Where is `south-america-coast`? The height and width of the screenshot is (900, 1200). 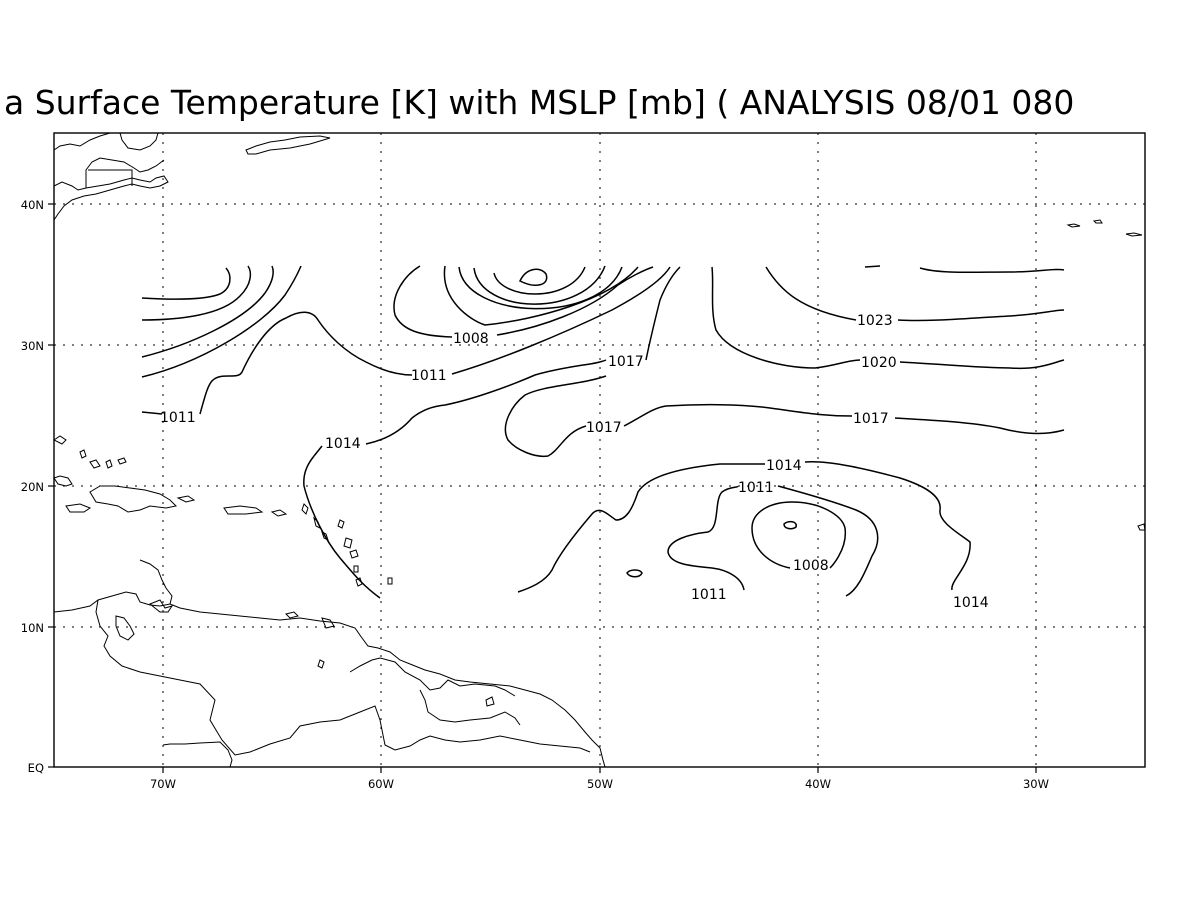 south-america-coast is located at coordinates (329, 679).